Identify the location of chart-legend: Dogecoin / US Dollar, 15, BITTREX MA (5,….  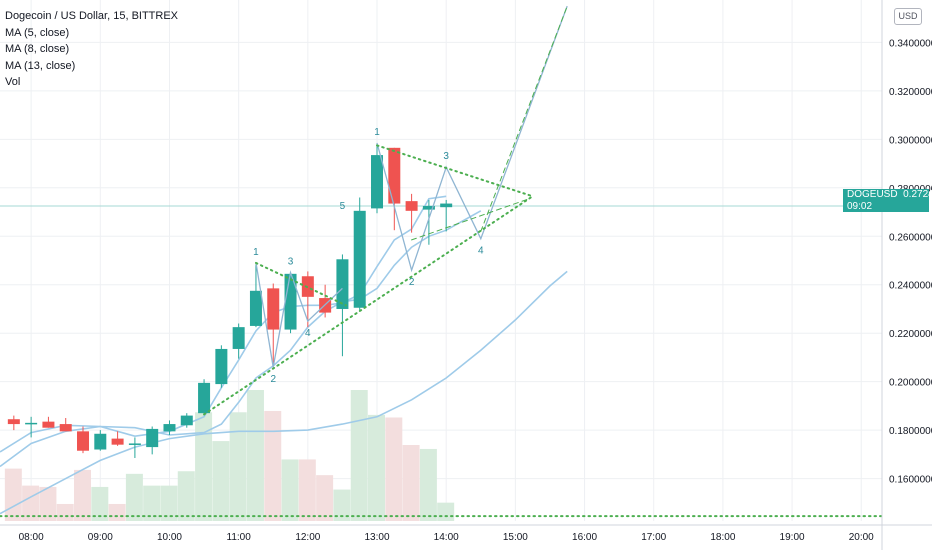
(91, 49).